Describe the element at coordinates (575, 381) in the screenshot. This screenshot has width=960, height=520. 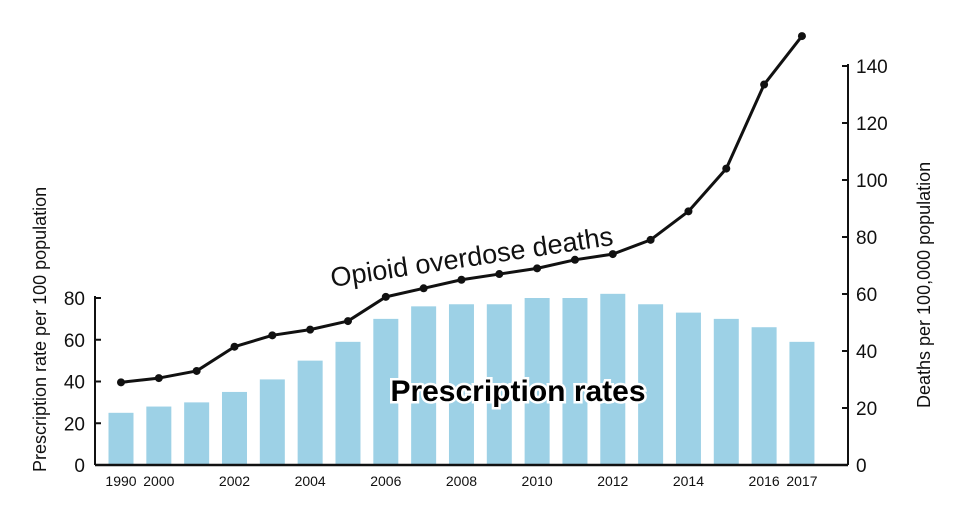
I see `bar-2011` at that location.